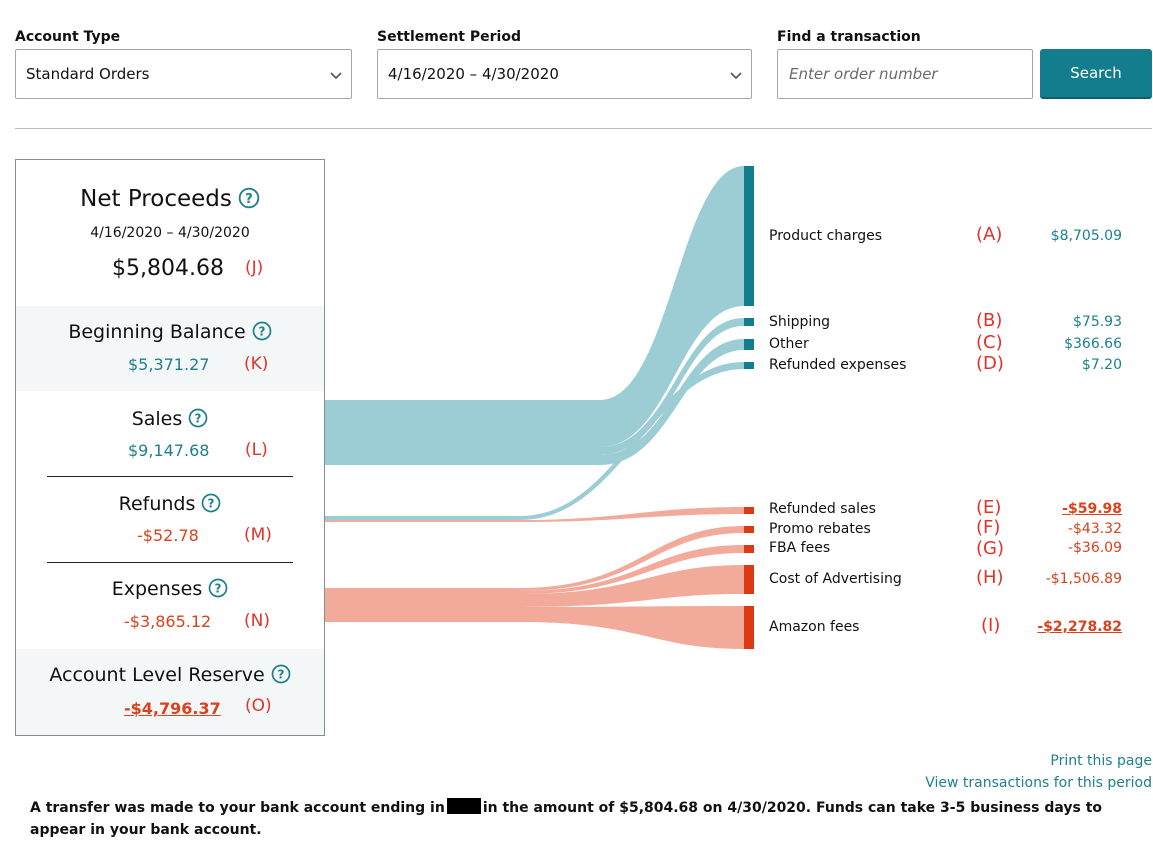 The width and height of the screenshot is (1153, 842). Describe the element at coordinates (256, 364) in the screenshot. I see `beginning-balance-ref: (K)` at that location.